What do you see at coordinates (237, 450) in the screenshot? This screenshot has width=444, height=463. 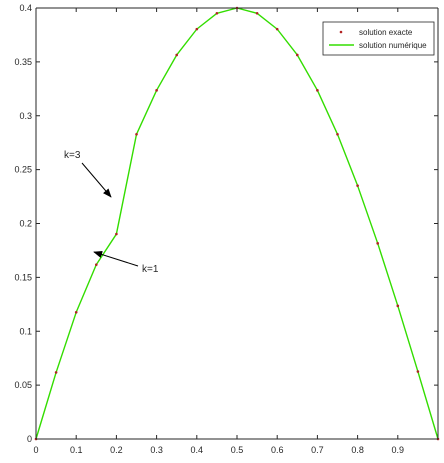 I see `x-tick-label-5: 0.5` at bounding box center [237, 450].